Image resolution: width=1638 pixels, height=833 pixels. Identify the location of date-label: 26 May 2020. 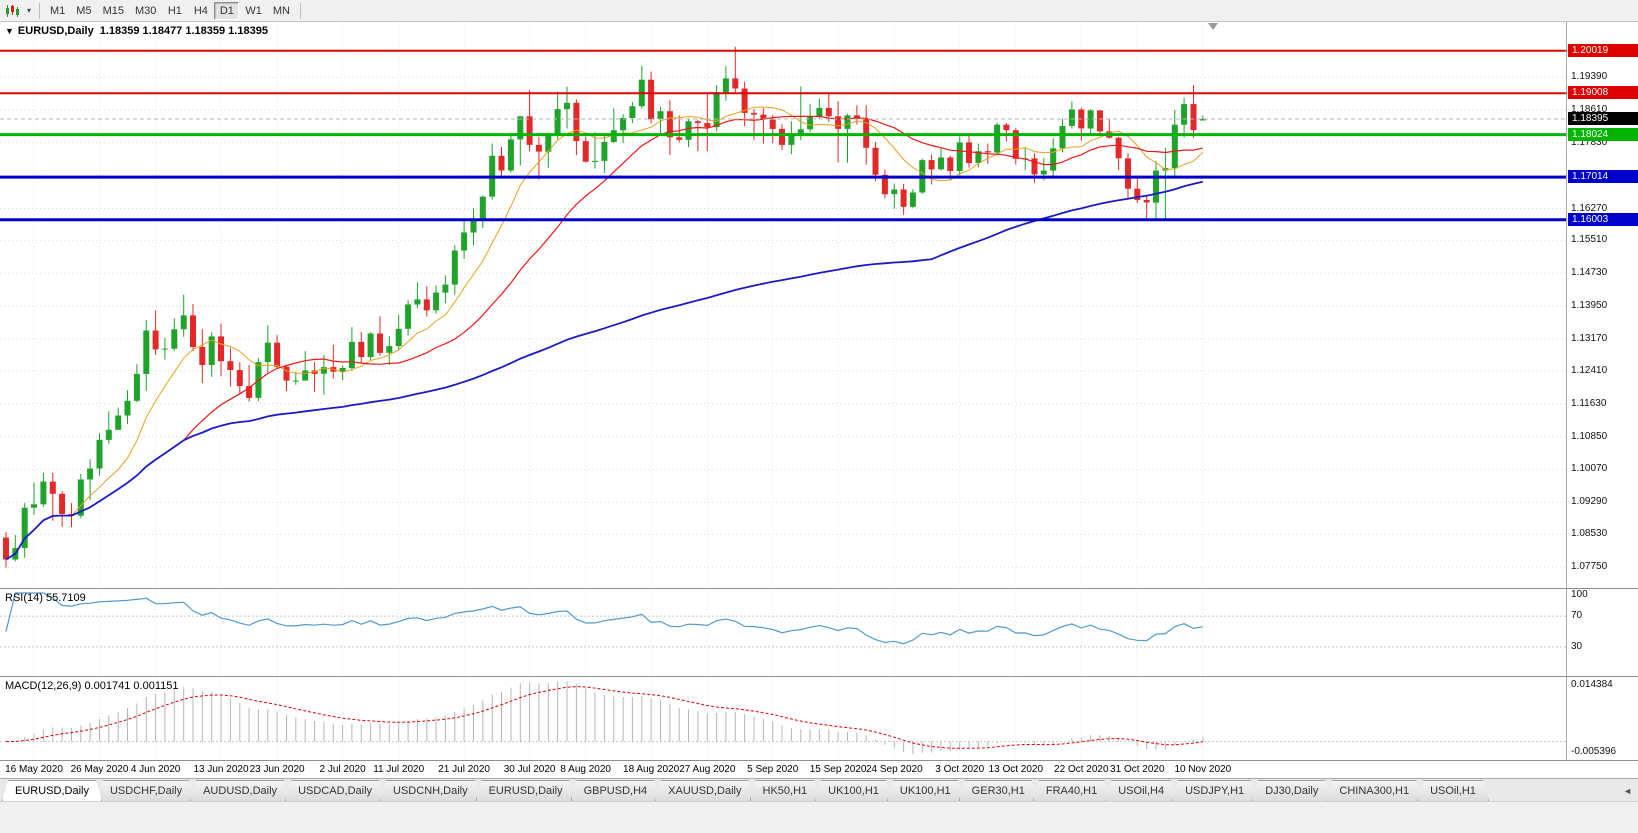
(99, 769).